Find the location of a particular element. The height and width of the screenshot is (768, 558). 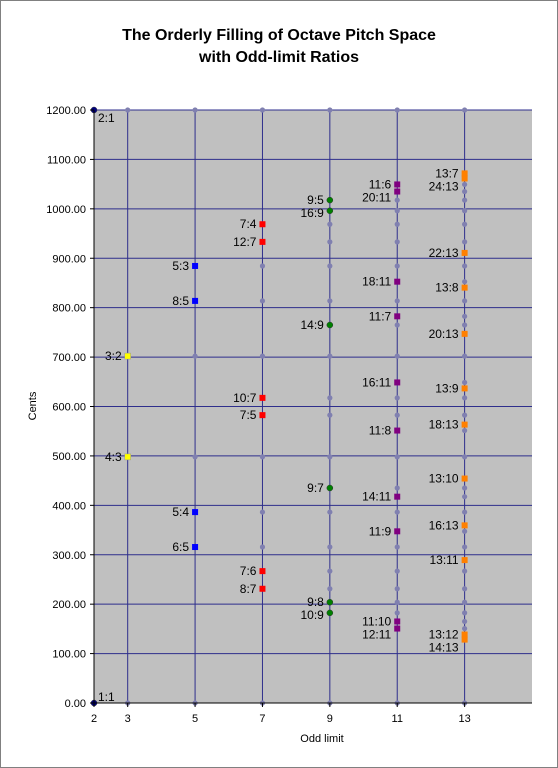

y-tick-label: 500.00 is located at coordinates (69, 457).